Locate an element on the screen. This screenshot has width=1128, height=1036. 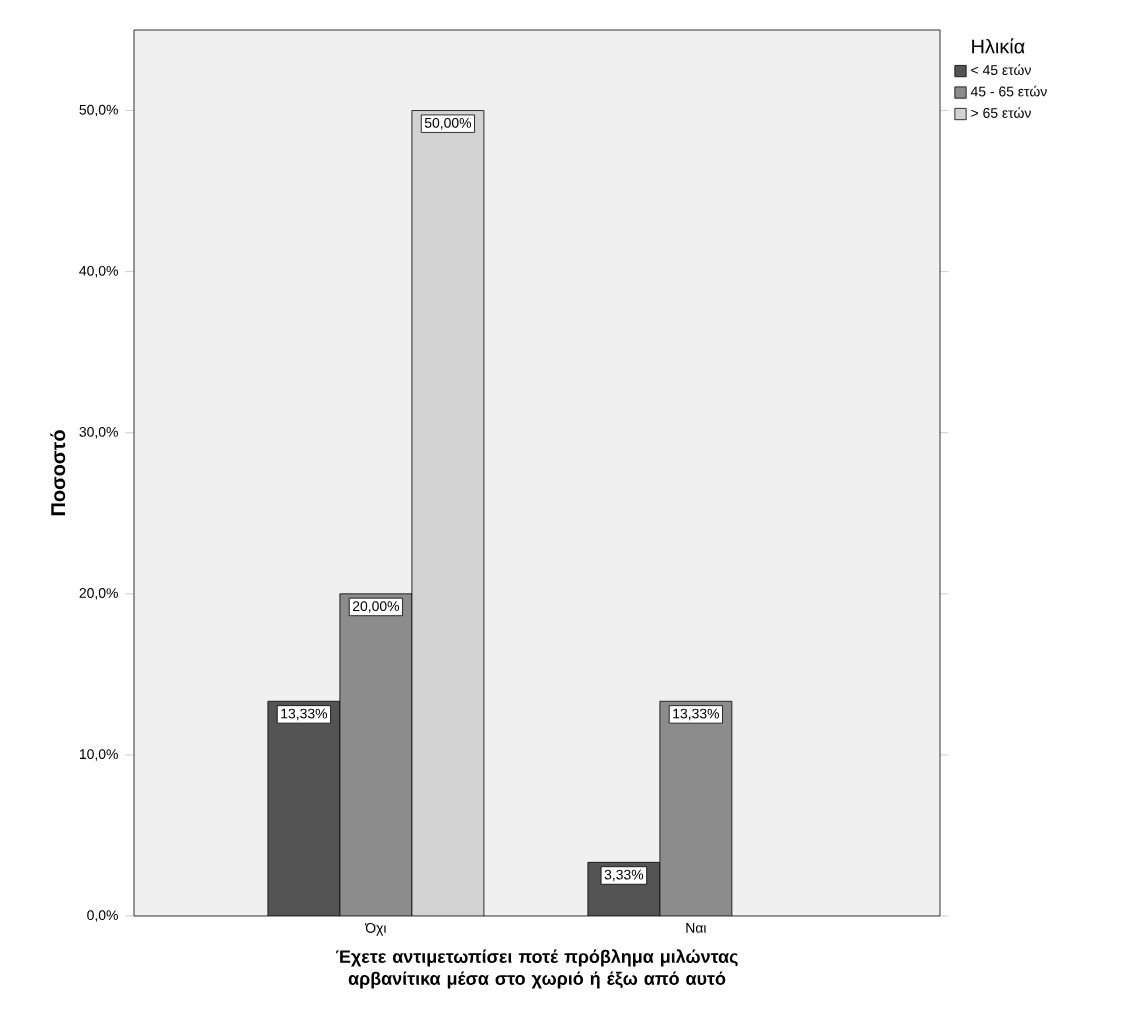
x-axis-title: Έχετε αντιμετωπίσει ποτέ πρόβλημα μιλώντας αρβανίτικα μέσα στο χωριό ή έξω από αυτό is located at coordinates (537, 969).